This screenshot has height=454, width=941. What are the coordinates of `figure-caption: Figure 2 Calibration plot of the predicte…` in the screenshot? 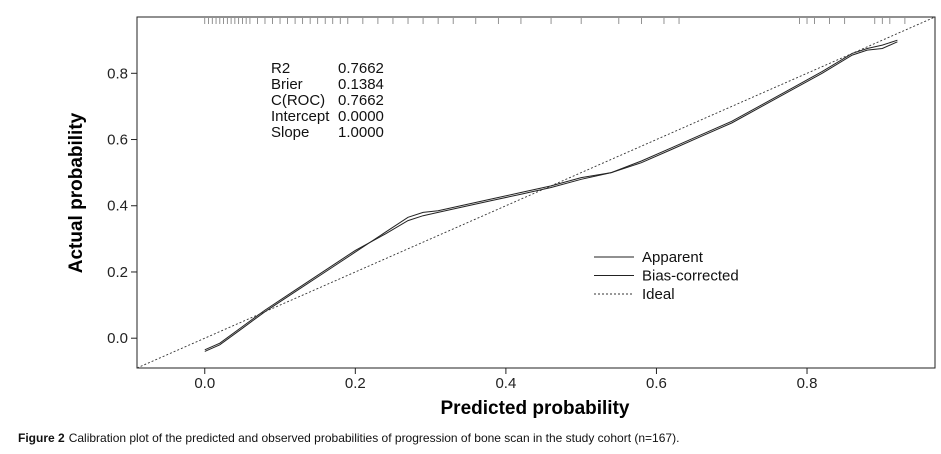 It's located at (348, 438).